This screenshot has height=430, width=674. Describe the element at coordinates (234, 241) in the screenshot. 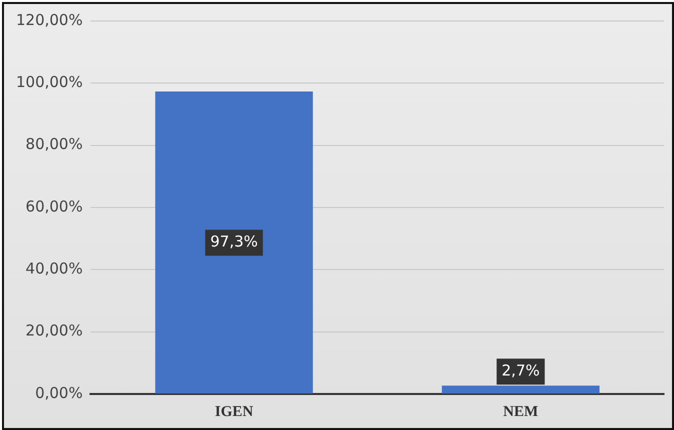

I see `data-label: 97,3%` at that location.